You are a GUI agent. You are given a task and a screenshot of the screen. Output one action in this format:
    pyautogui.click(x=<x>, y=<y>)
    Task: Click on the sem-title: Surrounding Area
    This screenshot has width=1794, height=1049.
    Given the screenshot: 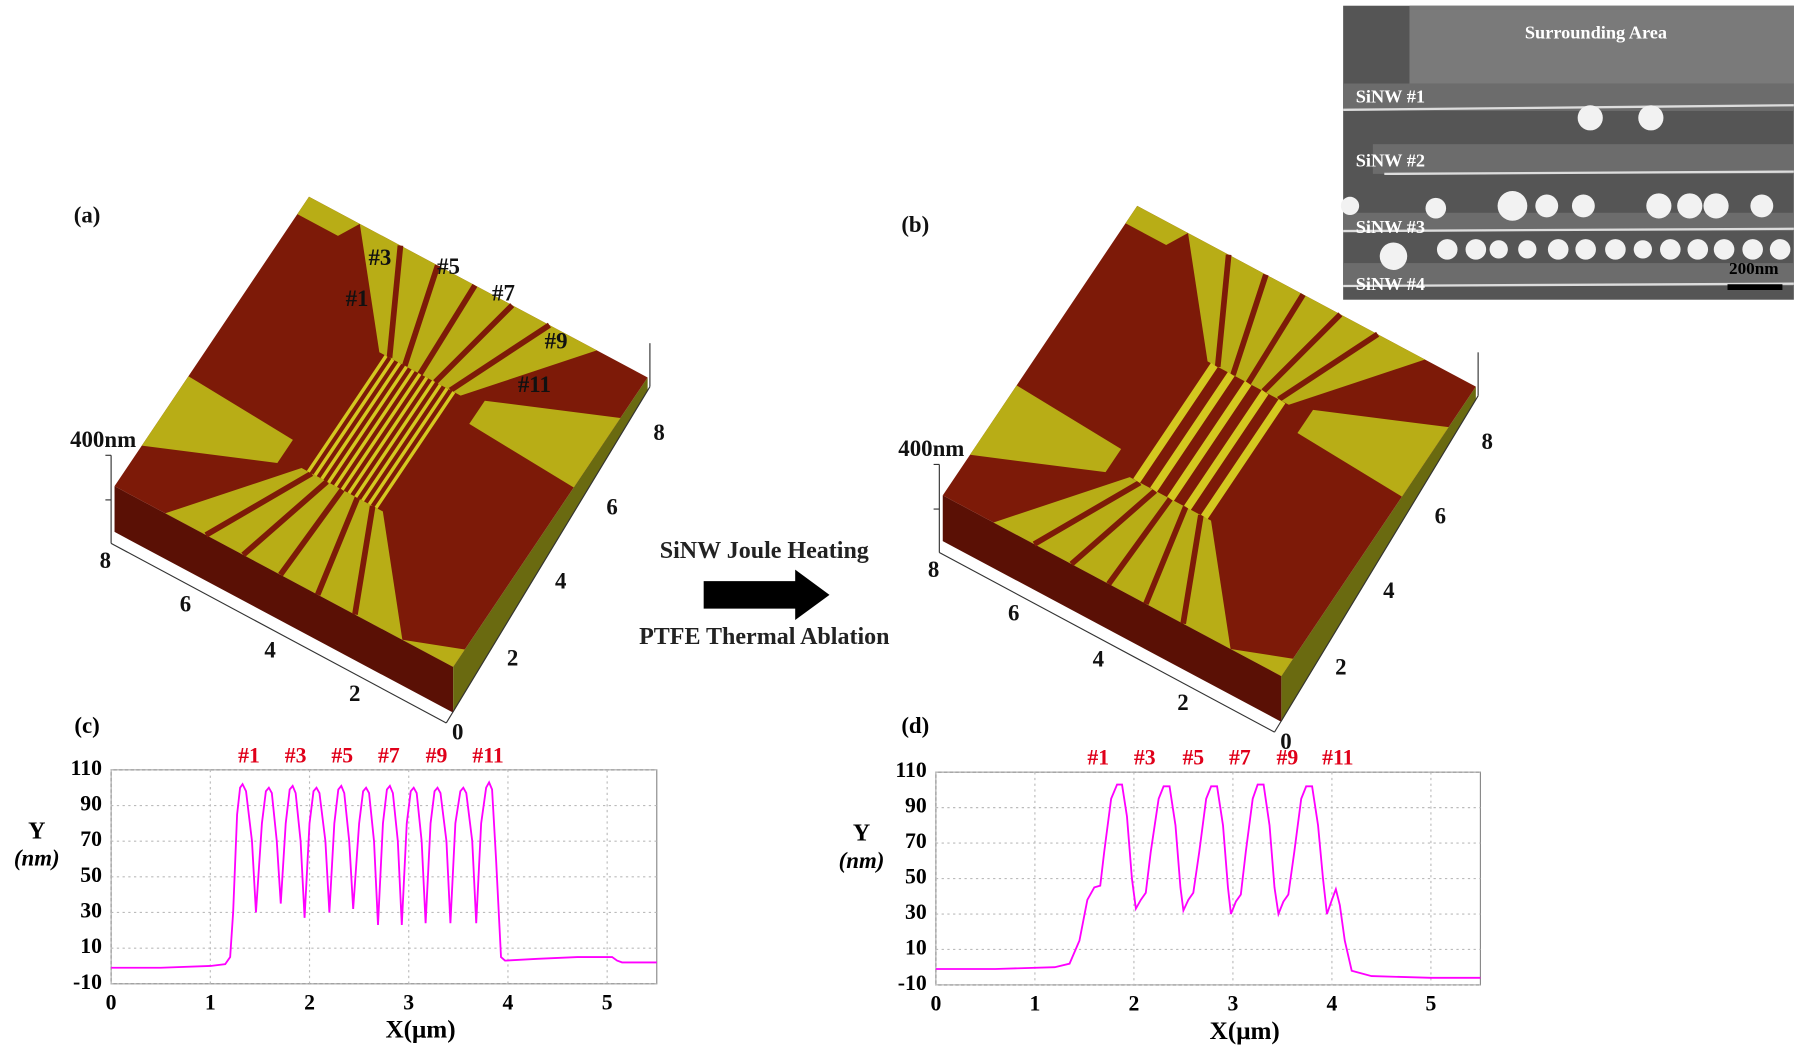 What is the action you would take?
    pyautogui.click(x=1596, y=33)
    